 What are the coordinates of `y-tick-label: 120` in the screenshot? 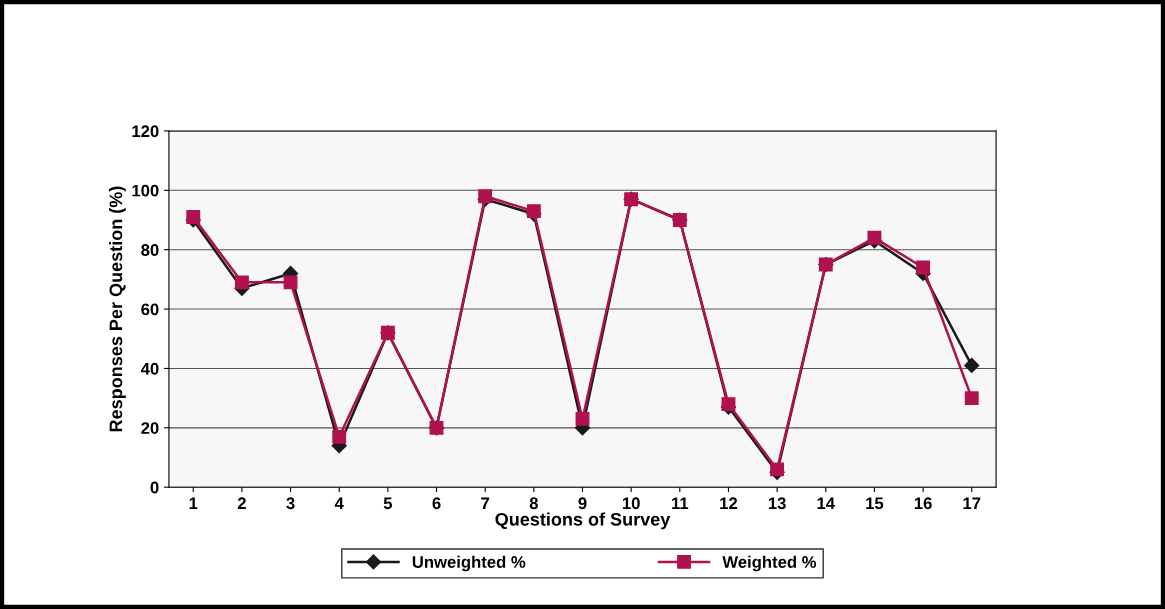 It's located at (145, 131).